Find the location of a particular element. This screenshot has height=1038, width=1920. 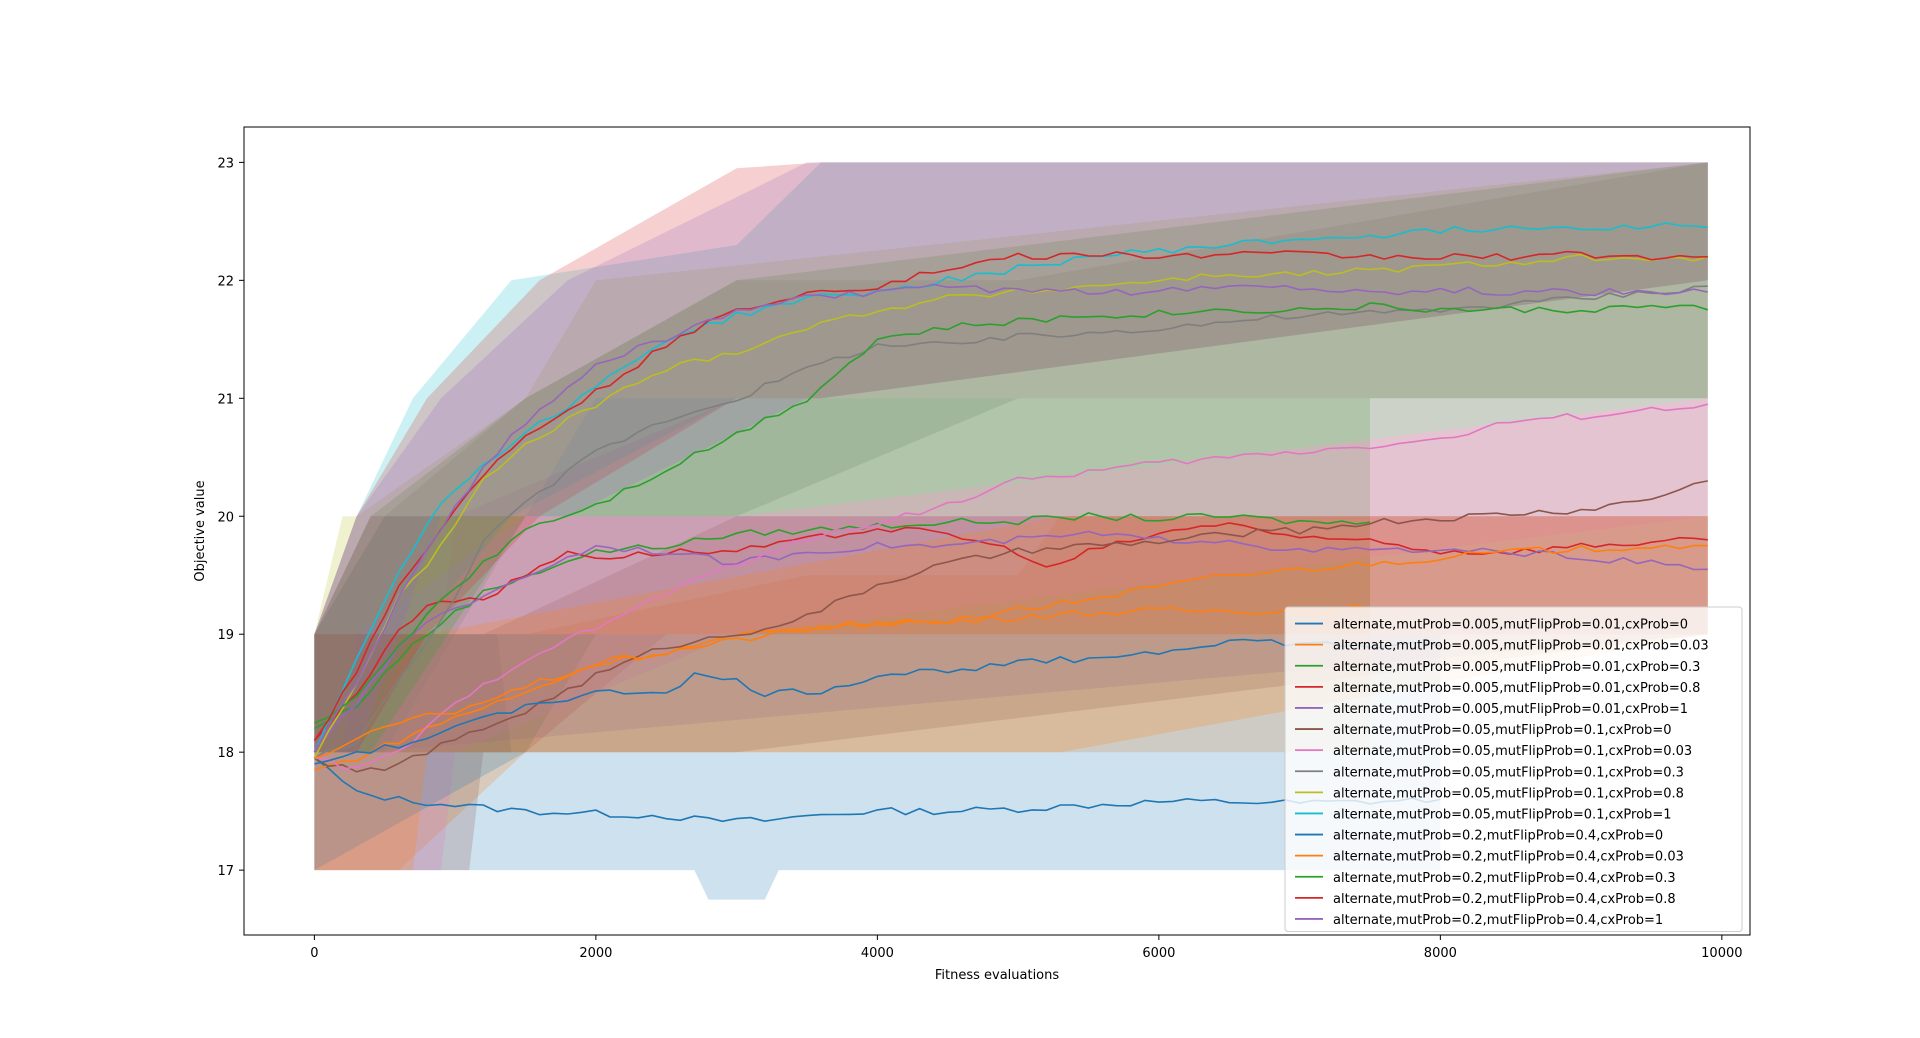

x-tick-label-5: 10000 is located at coordinates (1721, 953).